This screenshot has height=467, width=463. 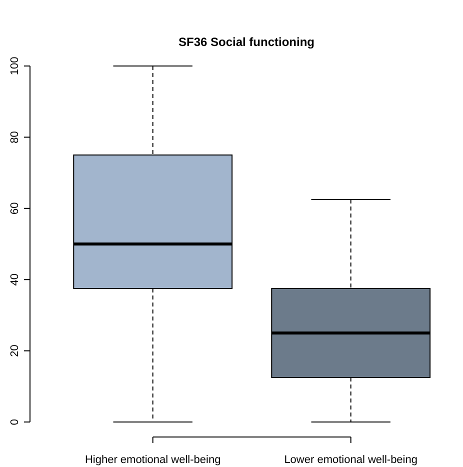 I want to click on y-tick-label: 60, so click(x=15, y=208).